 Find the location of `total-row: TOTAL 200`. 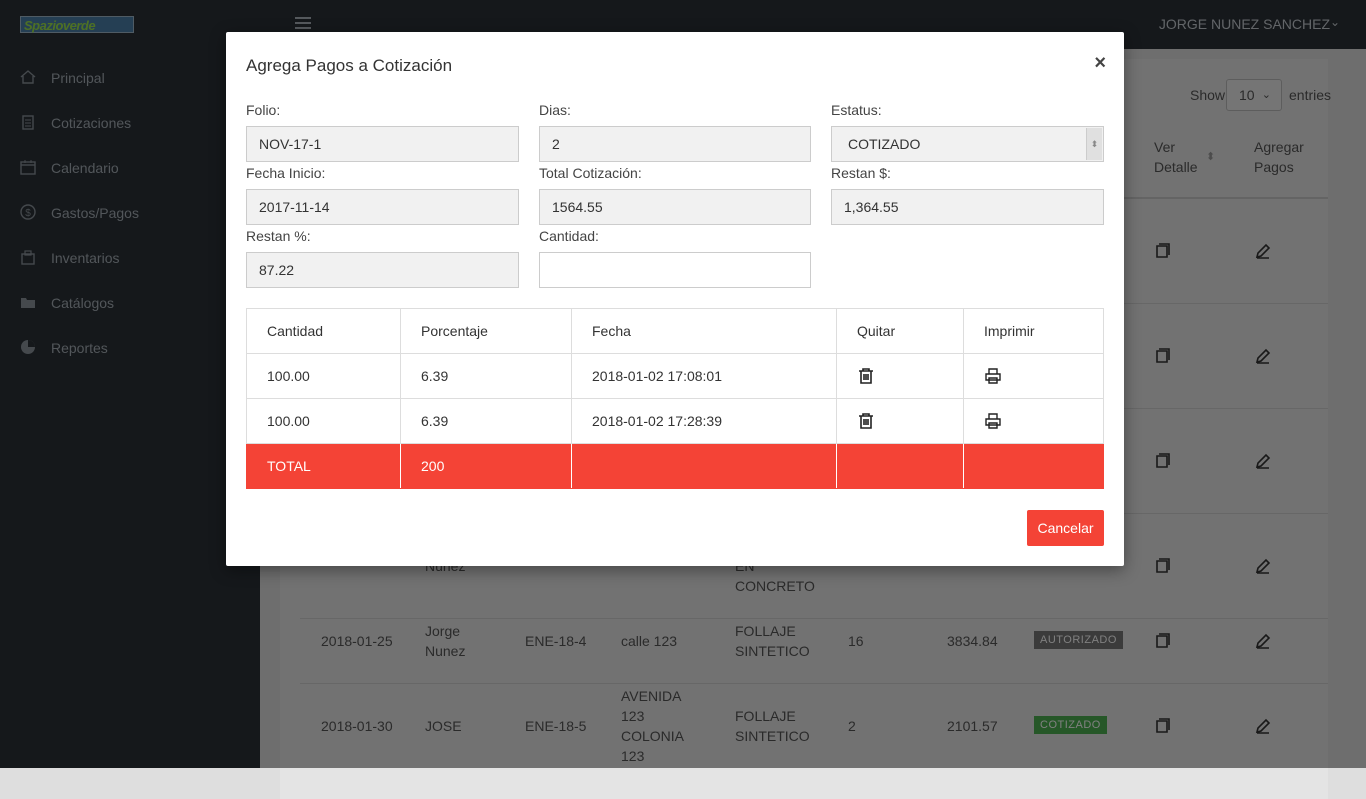

total-row: TOTAL 200 is located at coordinates (675, 466).